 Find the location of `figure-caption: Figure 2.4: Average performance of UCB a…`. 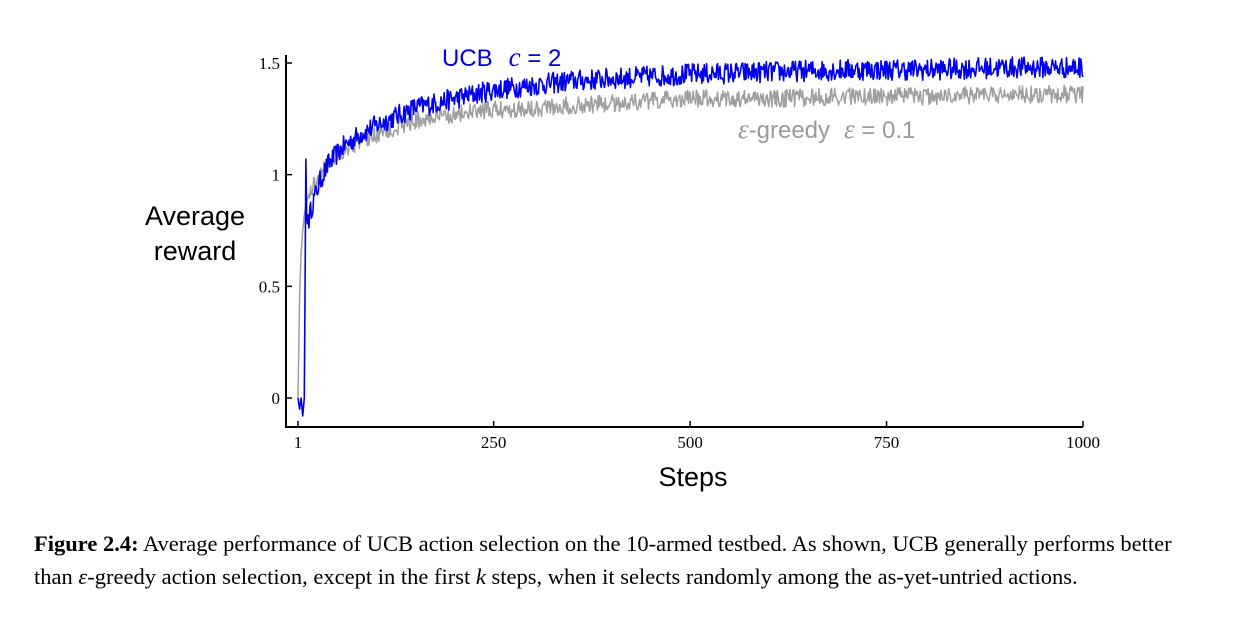

figure-caption: Figure 2.4: Average performance of UCB a… is located at coordinates (624, 560).